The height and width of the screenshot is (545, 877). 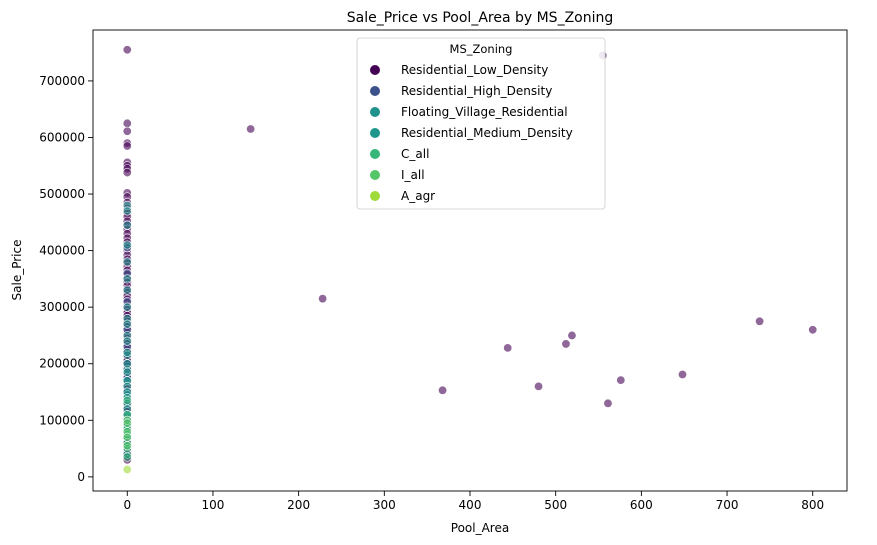 What do you see at coordinates (62, 137) in the screenshot?
I see `y-tick-label: 600000` at bounding box center [62, 137].